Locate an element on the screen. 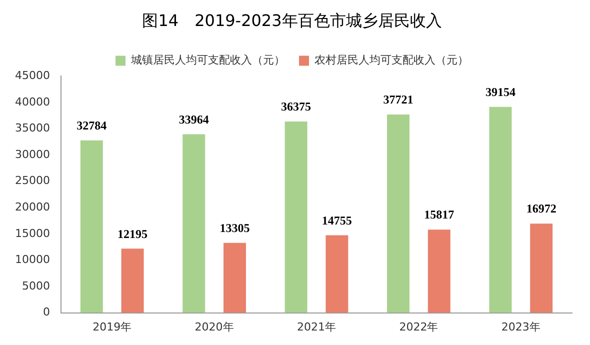 The image size is (590, 345). data-label: 36375 is located at coordinates (296, 107).